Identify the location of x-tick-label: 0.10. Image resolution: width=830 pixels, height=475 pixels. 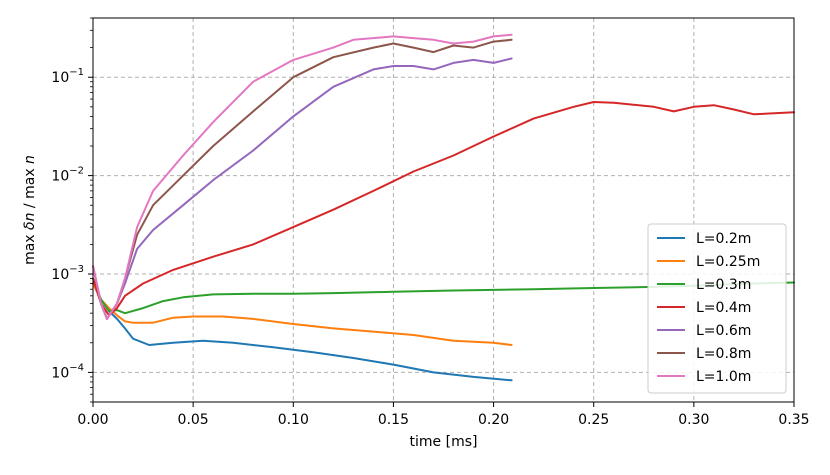
(293, 420).